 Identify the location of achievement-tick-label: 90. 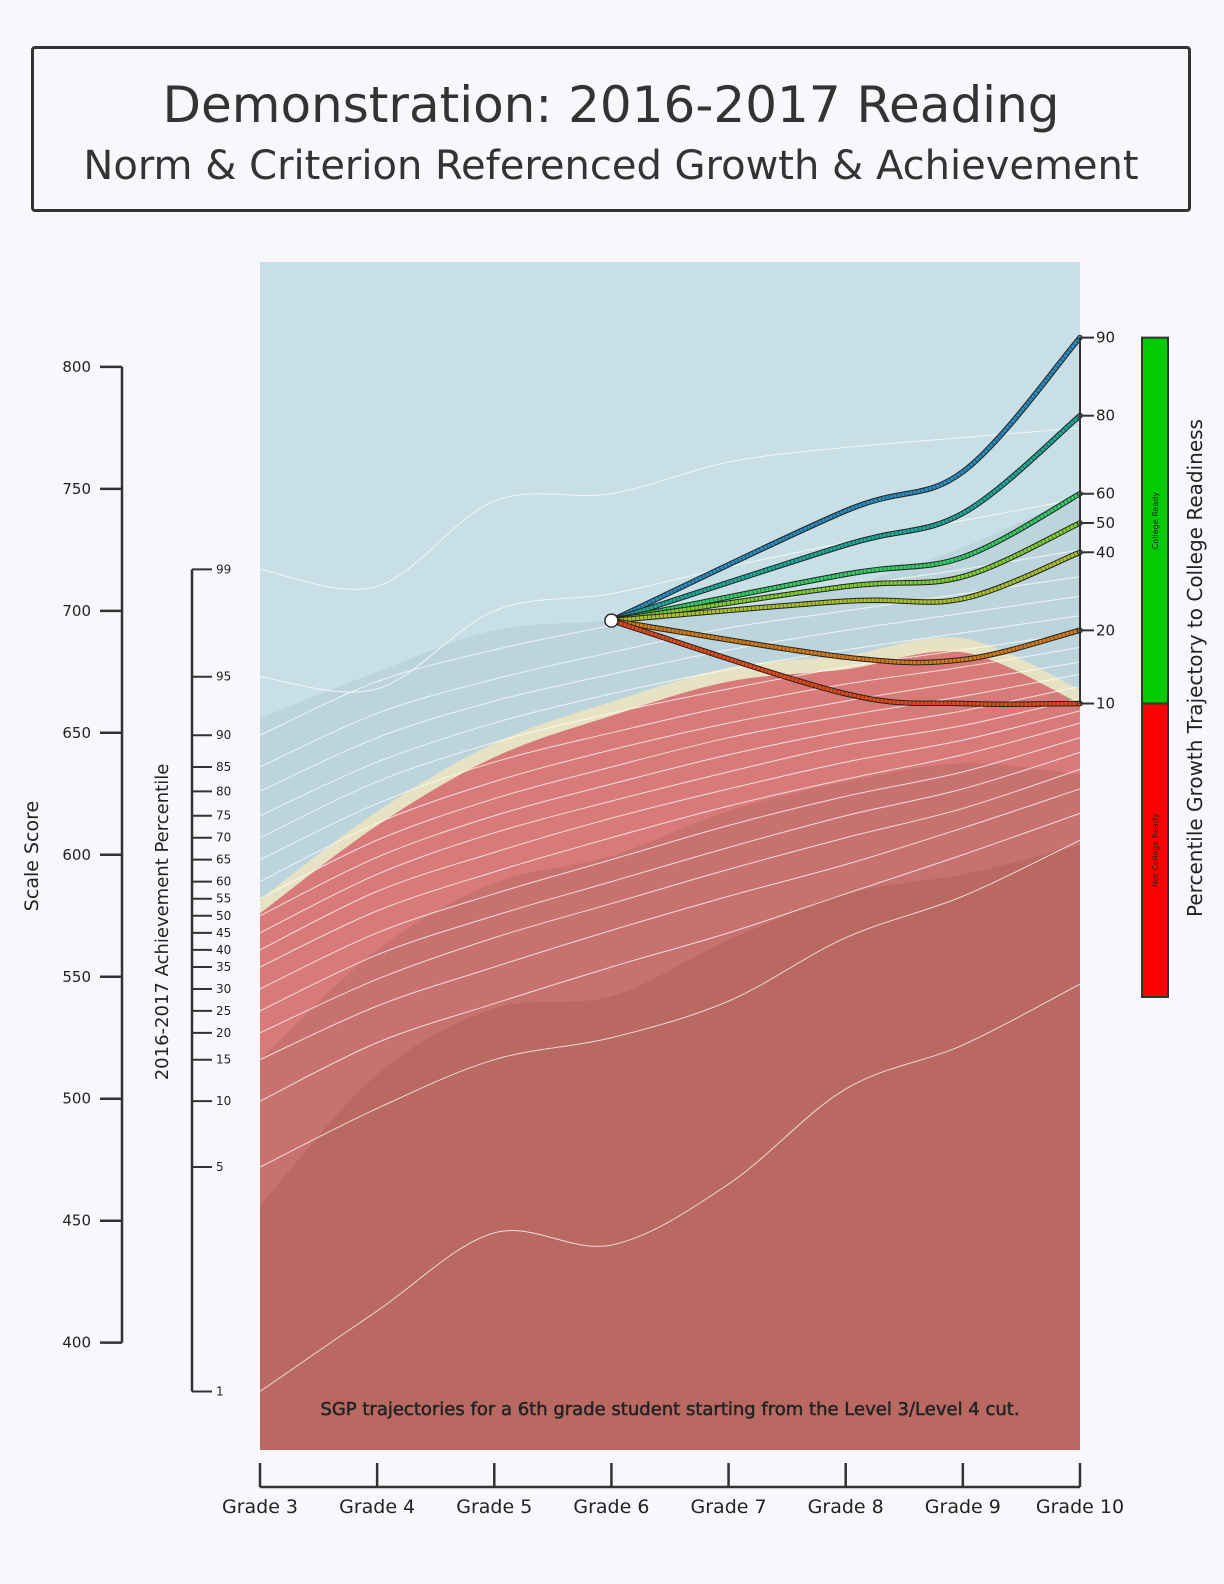
(223, 735).